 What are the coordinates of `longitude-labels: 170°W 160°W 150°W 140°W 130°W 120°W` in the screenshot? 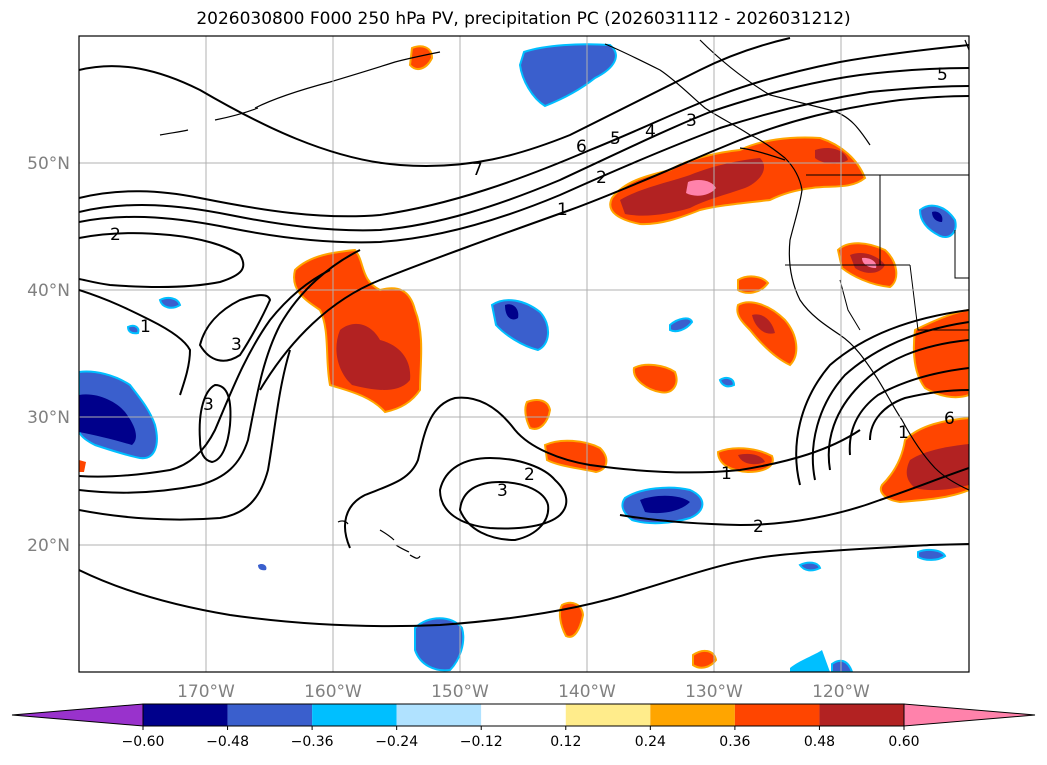 It's located at (523, 692).